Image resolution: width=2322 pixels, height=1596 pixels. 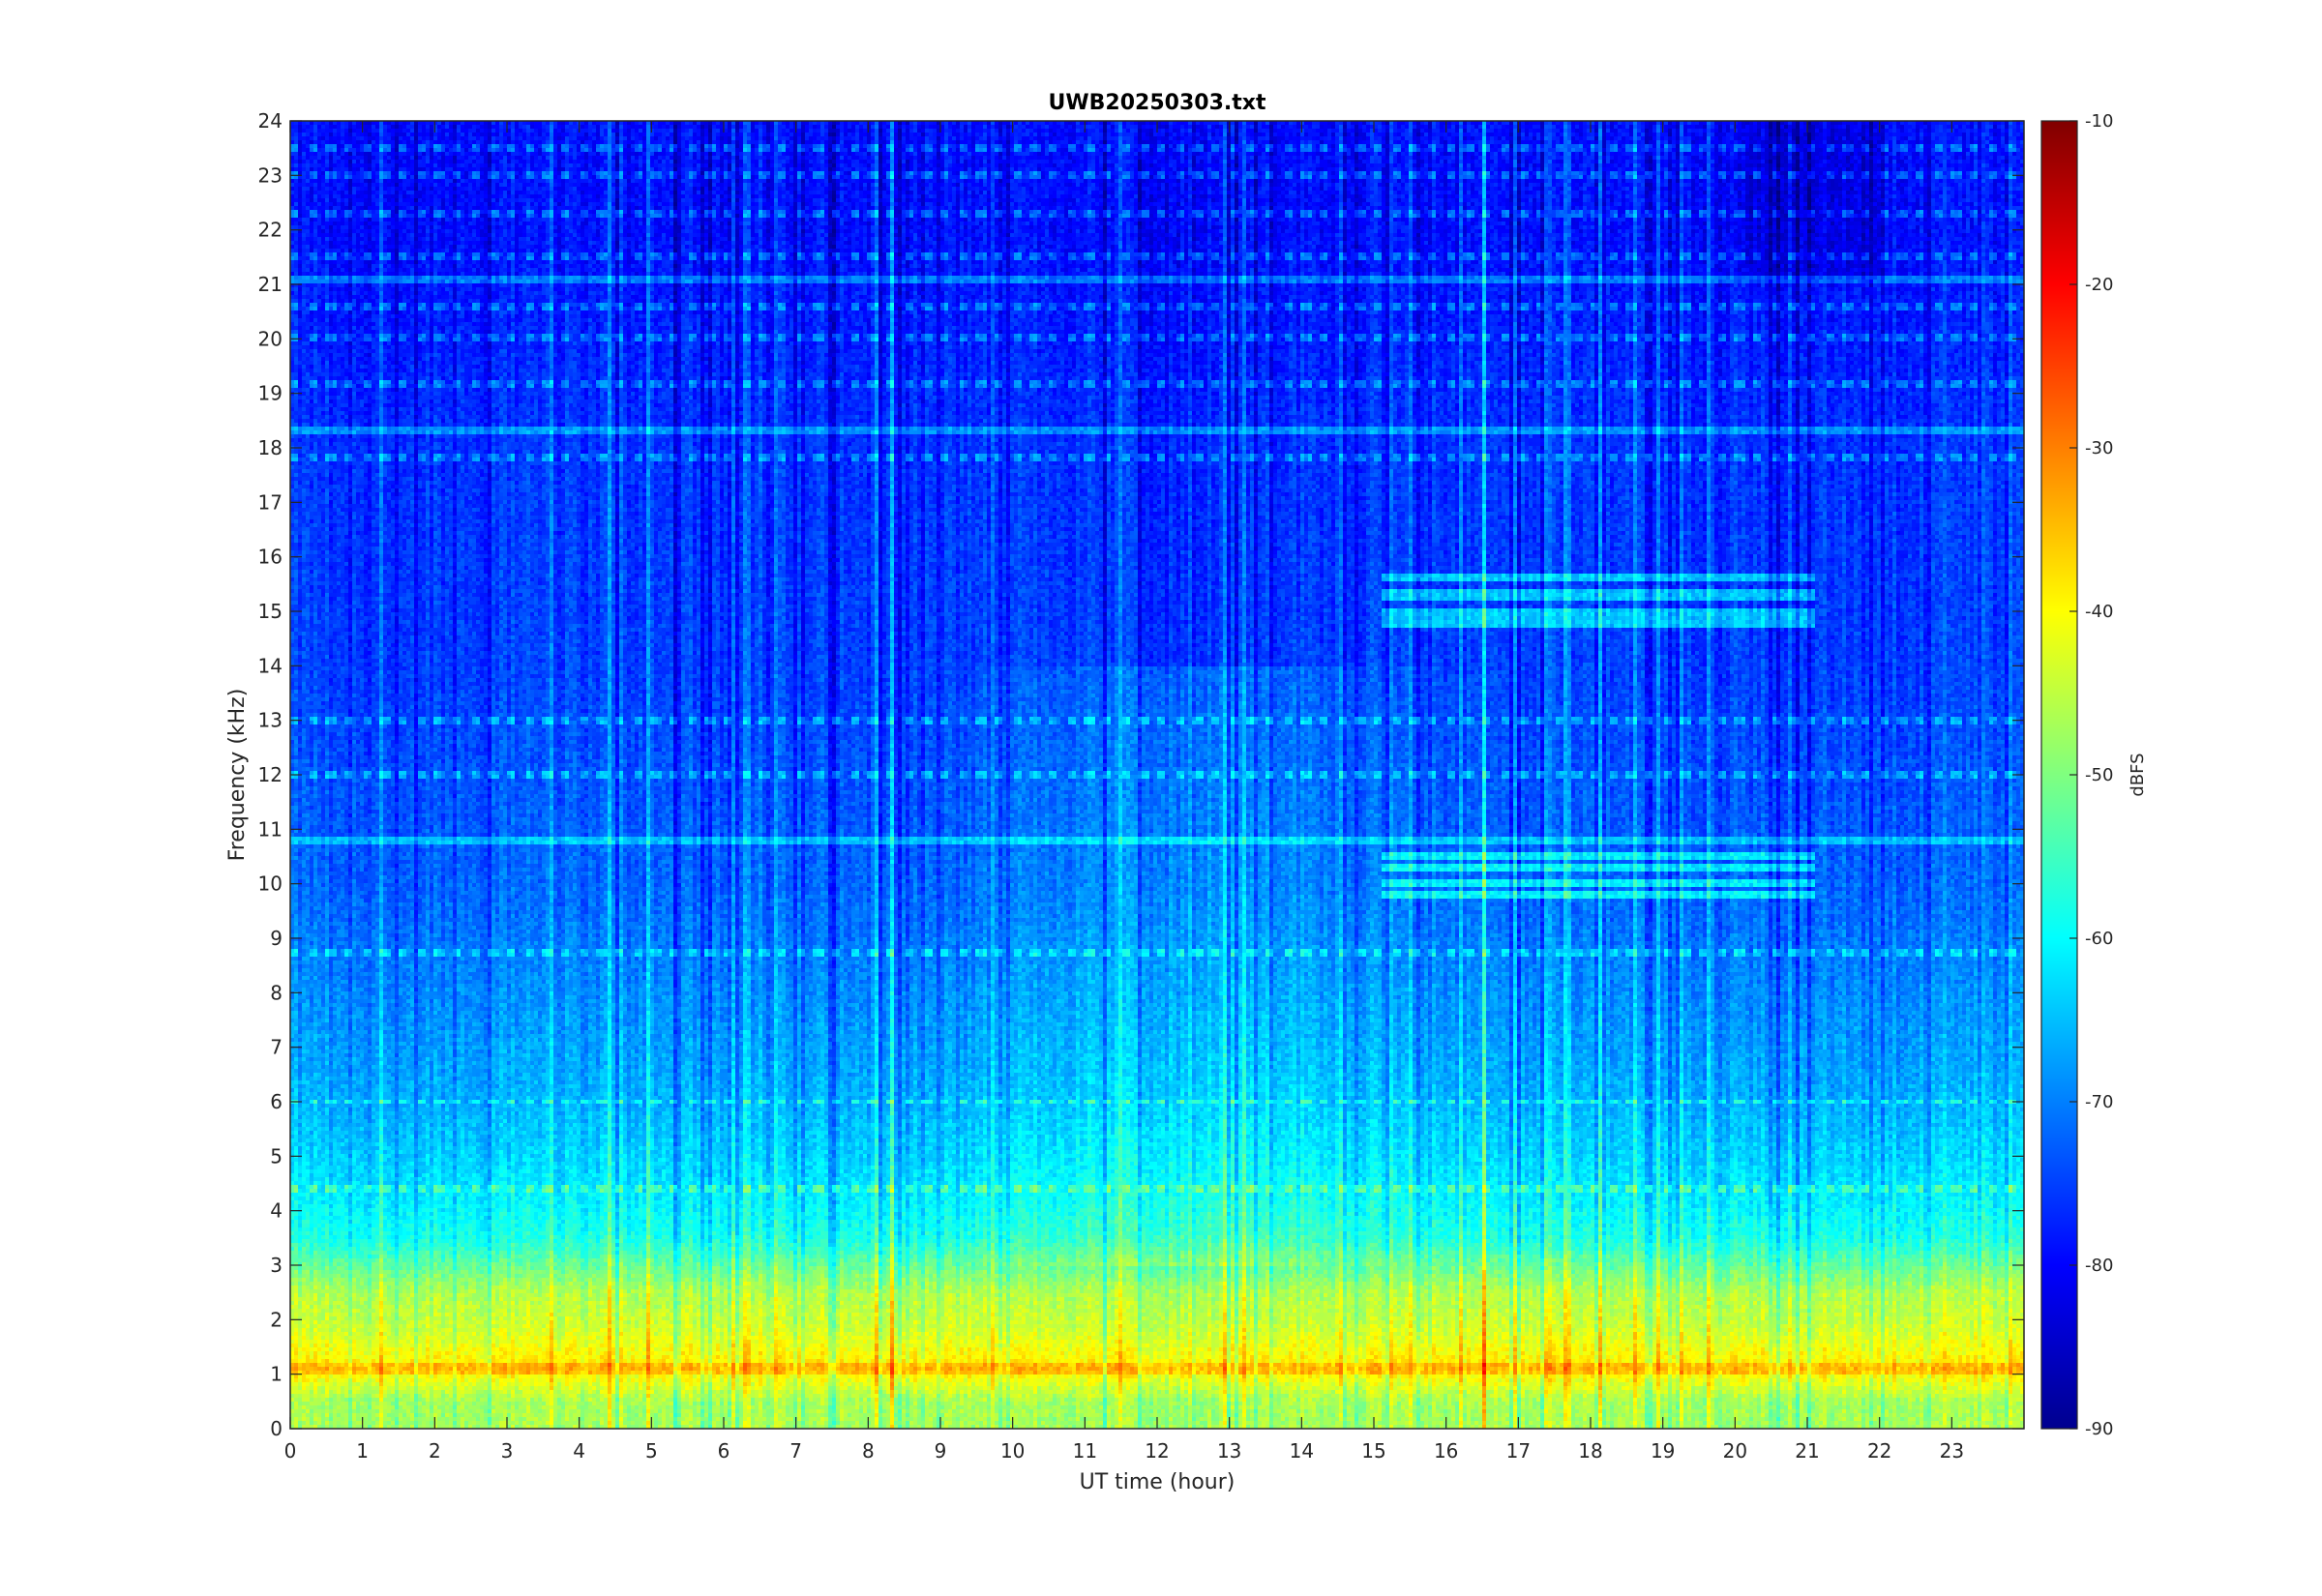 What do you see at coordinates (270, 502) in the screenshot?
I see `y-tick-label: 17` at bounding box center [270, 502].